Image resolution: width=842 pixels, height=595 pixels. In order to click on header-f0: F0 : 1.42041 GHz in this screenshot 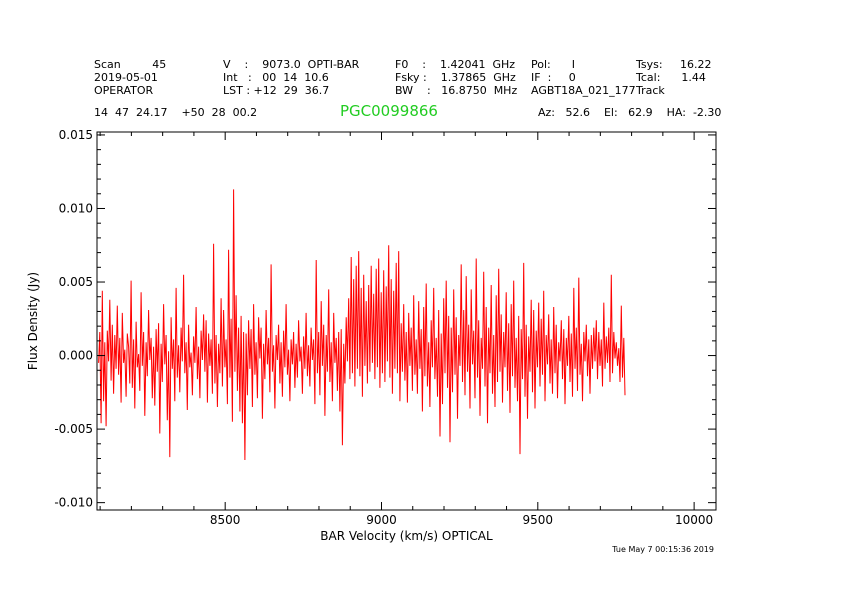, I will do `click(455, 64)`.